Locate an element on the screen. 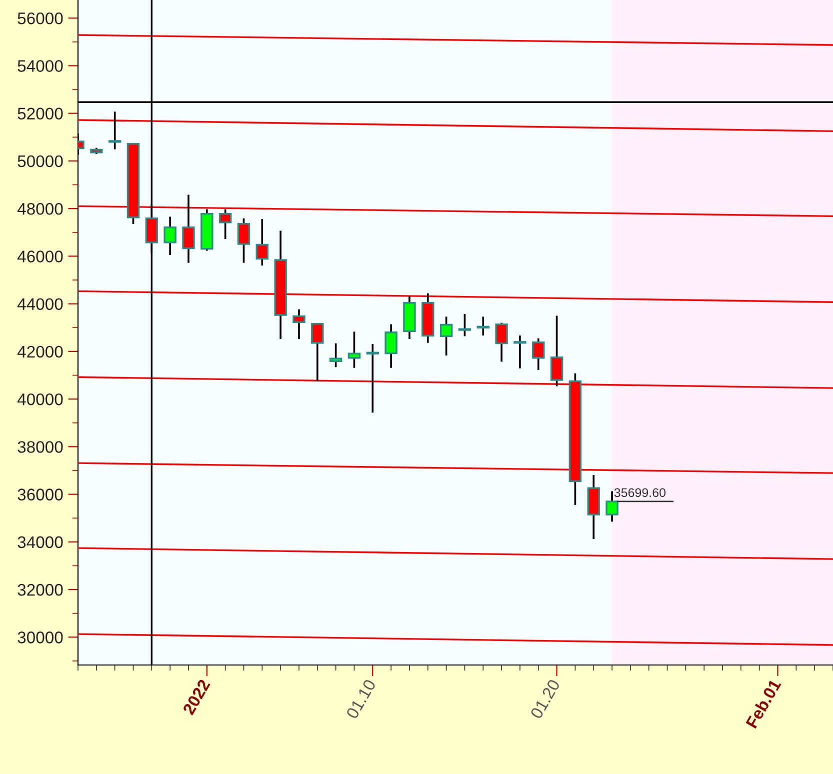 The image size is (833, 774). y-tick-label: 48000 is located at coordinates (40, 208).